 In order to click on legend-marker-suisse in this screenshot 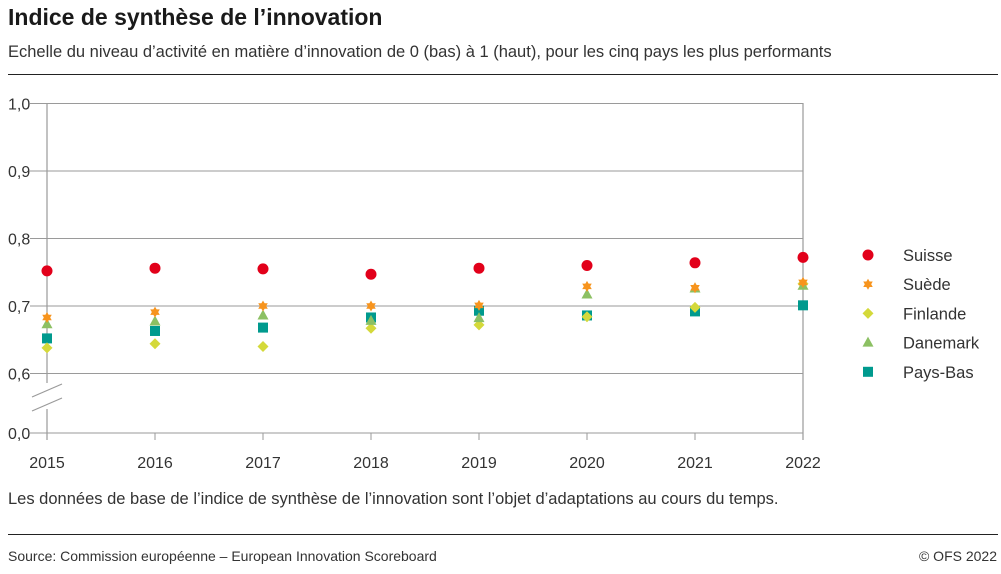, I will do `click(868, 255)`.